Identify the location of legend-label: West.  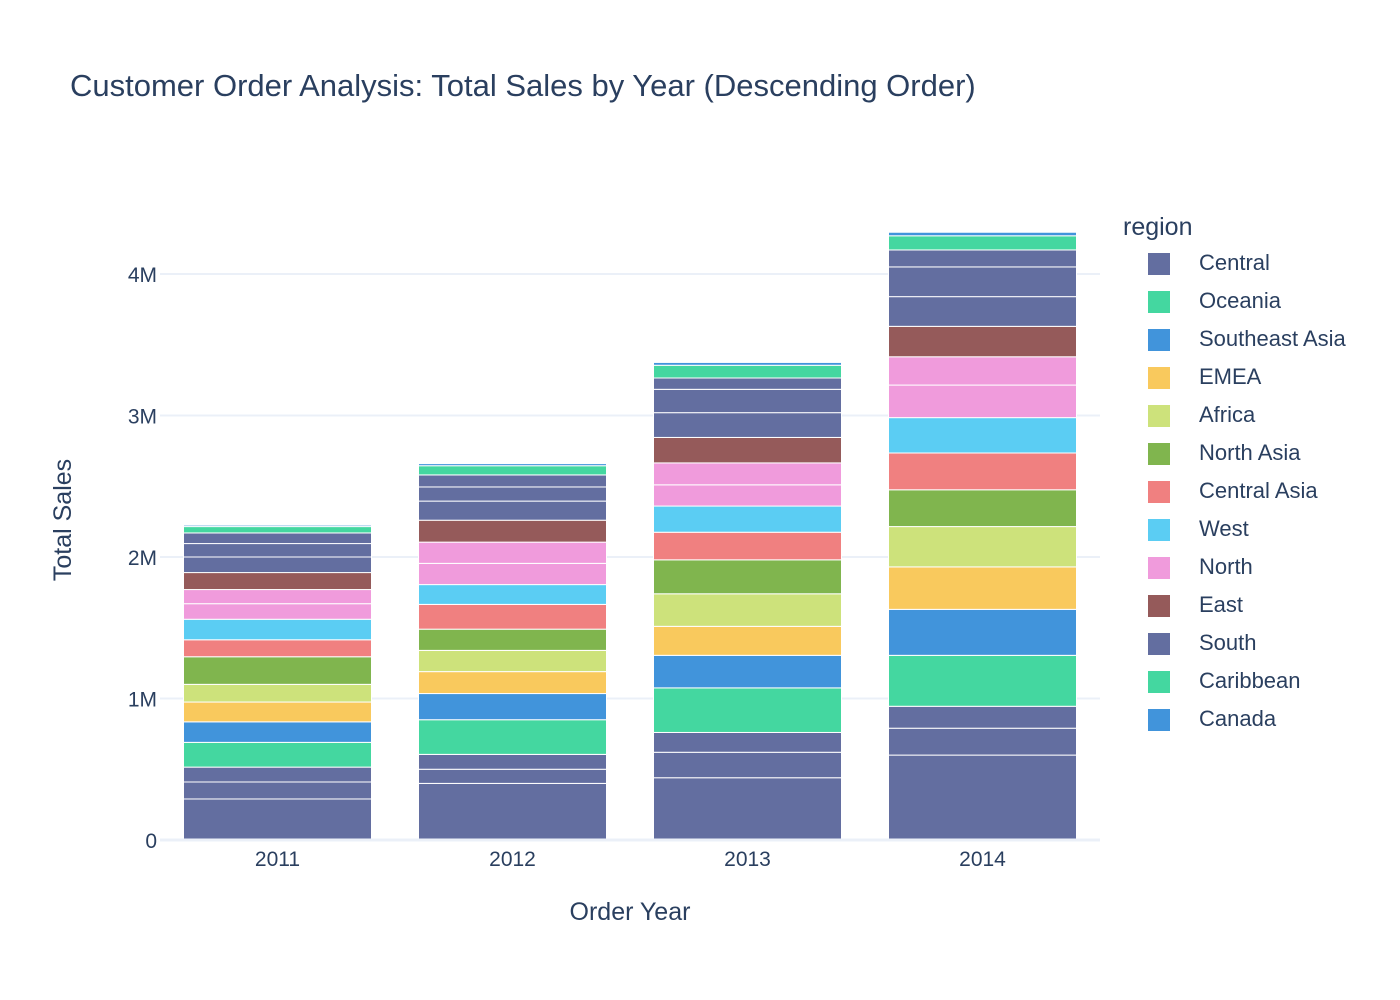
(1224, 528).